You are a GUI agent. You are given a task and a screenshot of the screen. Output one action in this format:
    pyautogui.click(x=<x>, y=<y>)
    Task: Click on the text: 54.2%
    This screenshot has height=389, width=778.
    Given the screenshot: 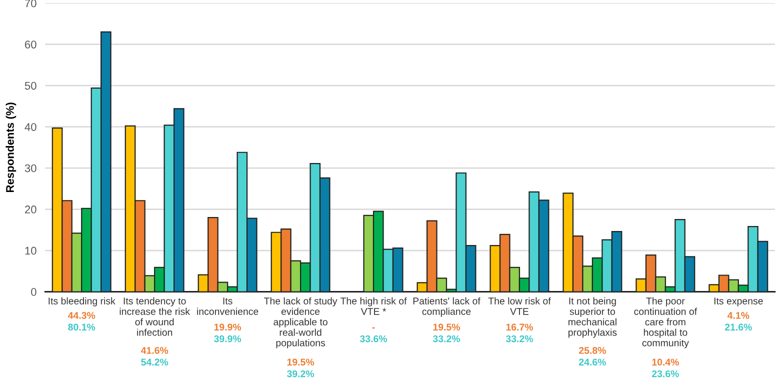 What is the action you would take?
    pyautogui.click(x=154, y=362)
    